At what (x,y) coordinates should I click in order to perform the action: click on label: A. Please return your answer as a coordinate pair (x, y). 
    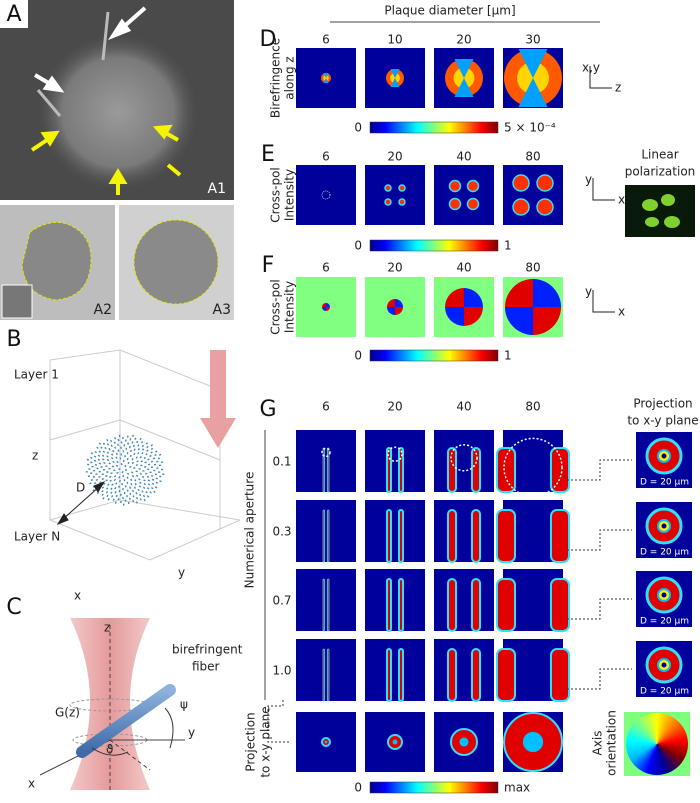
    Looking at the image, I should click on (13, 14).